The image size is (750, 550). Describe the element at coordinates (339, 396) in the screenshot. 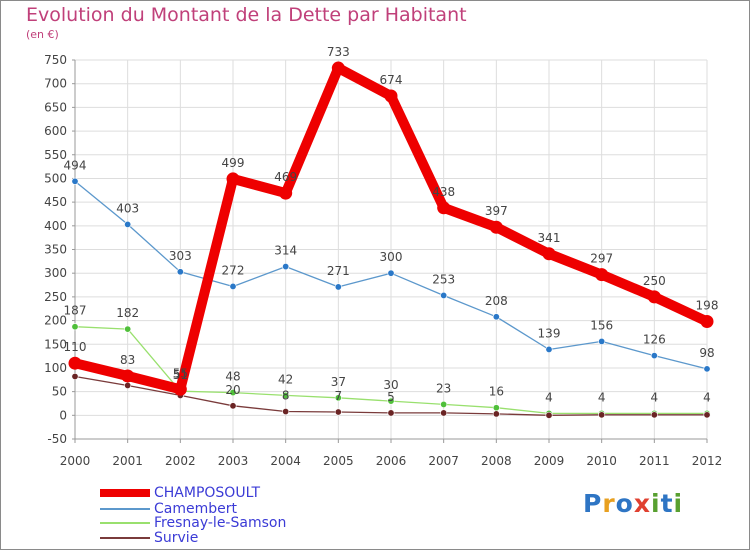

I see `data-label: 7` at that location.